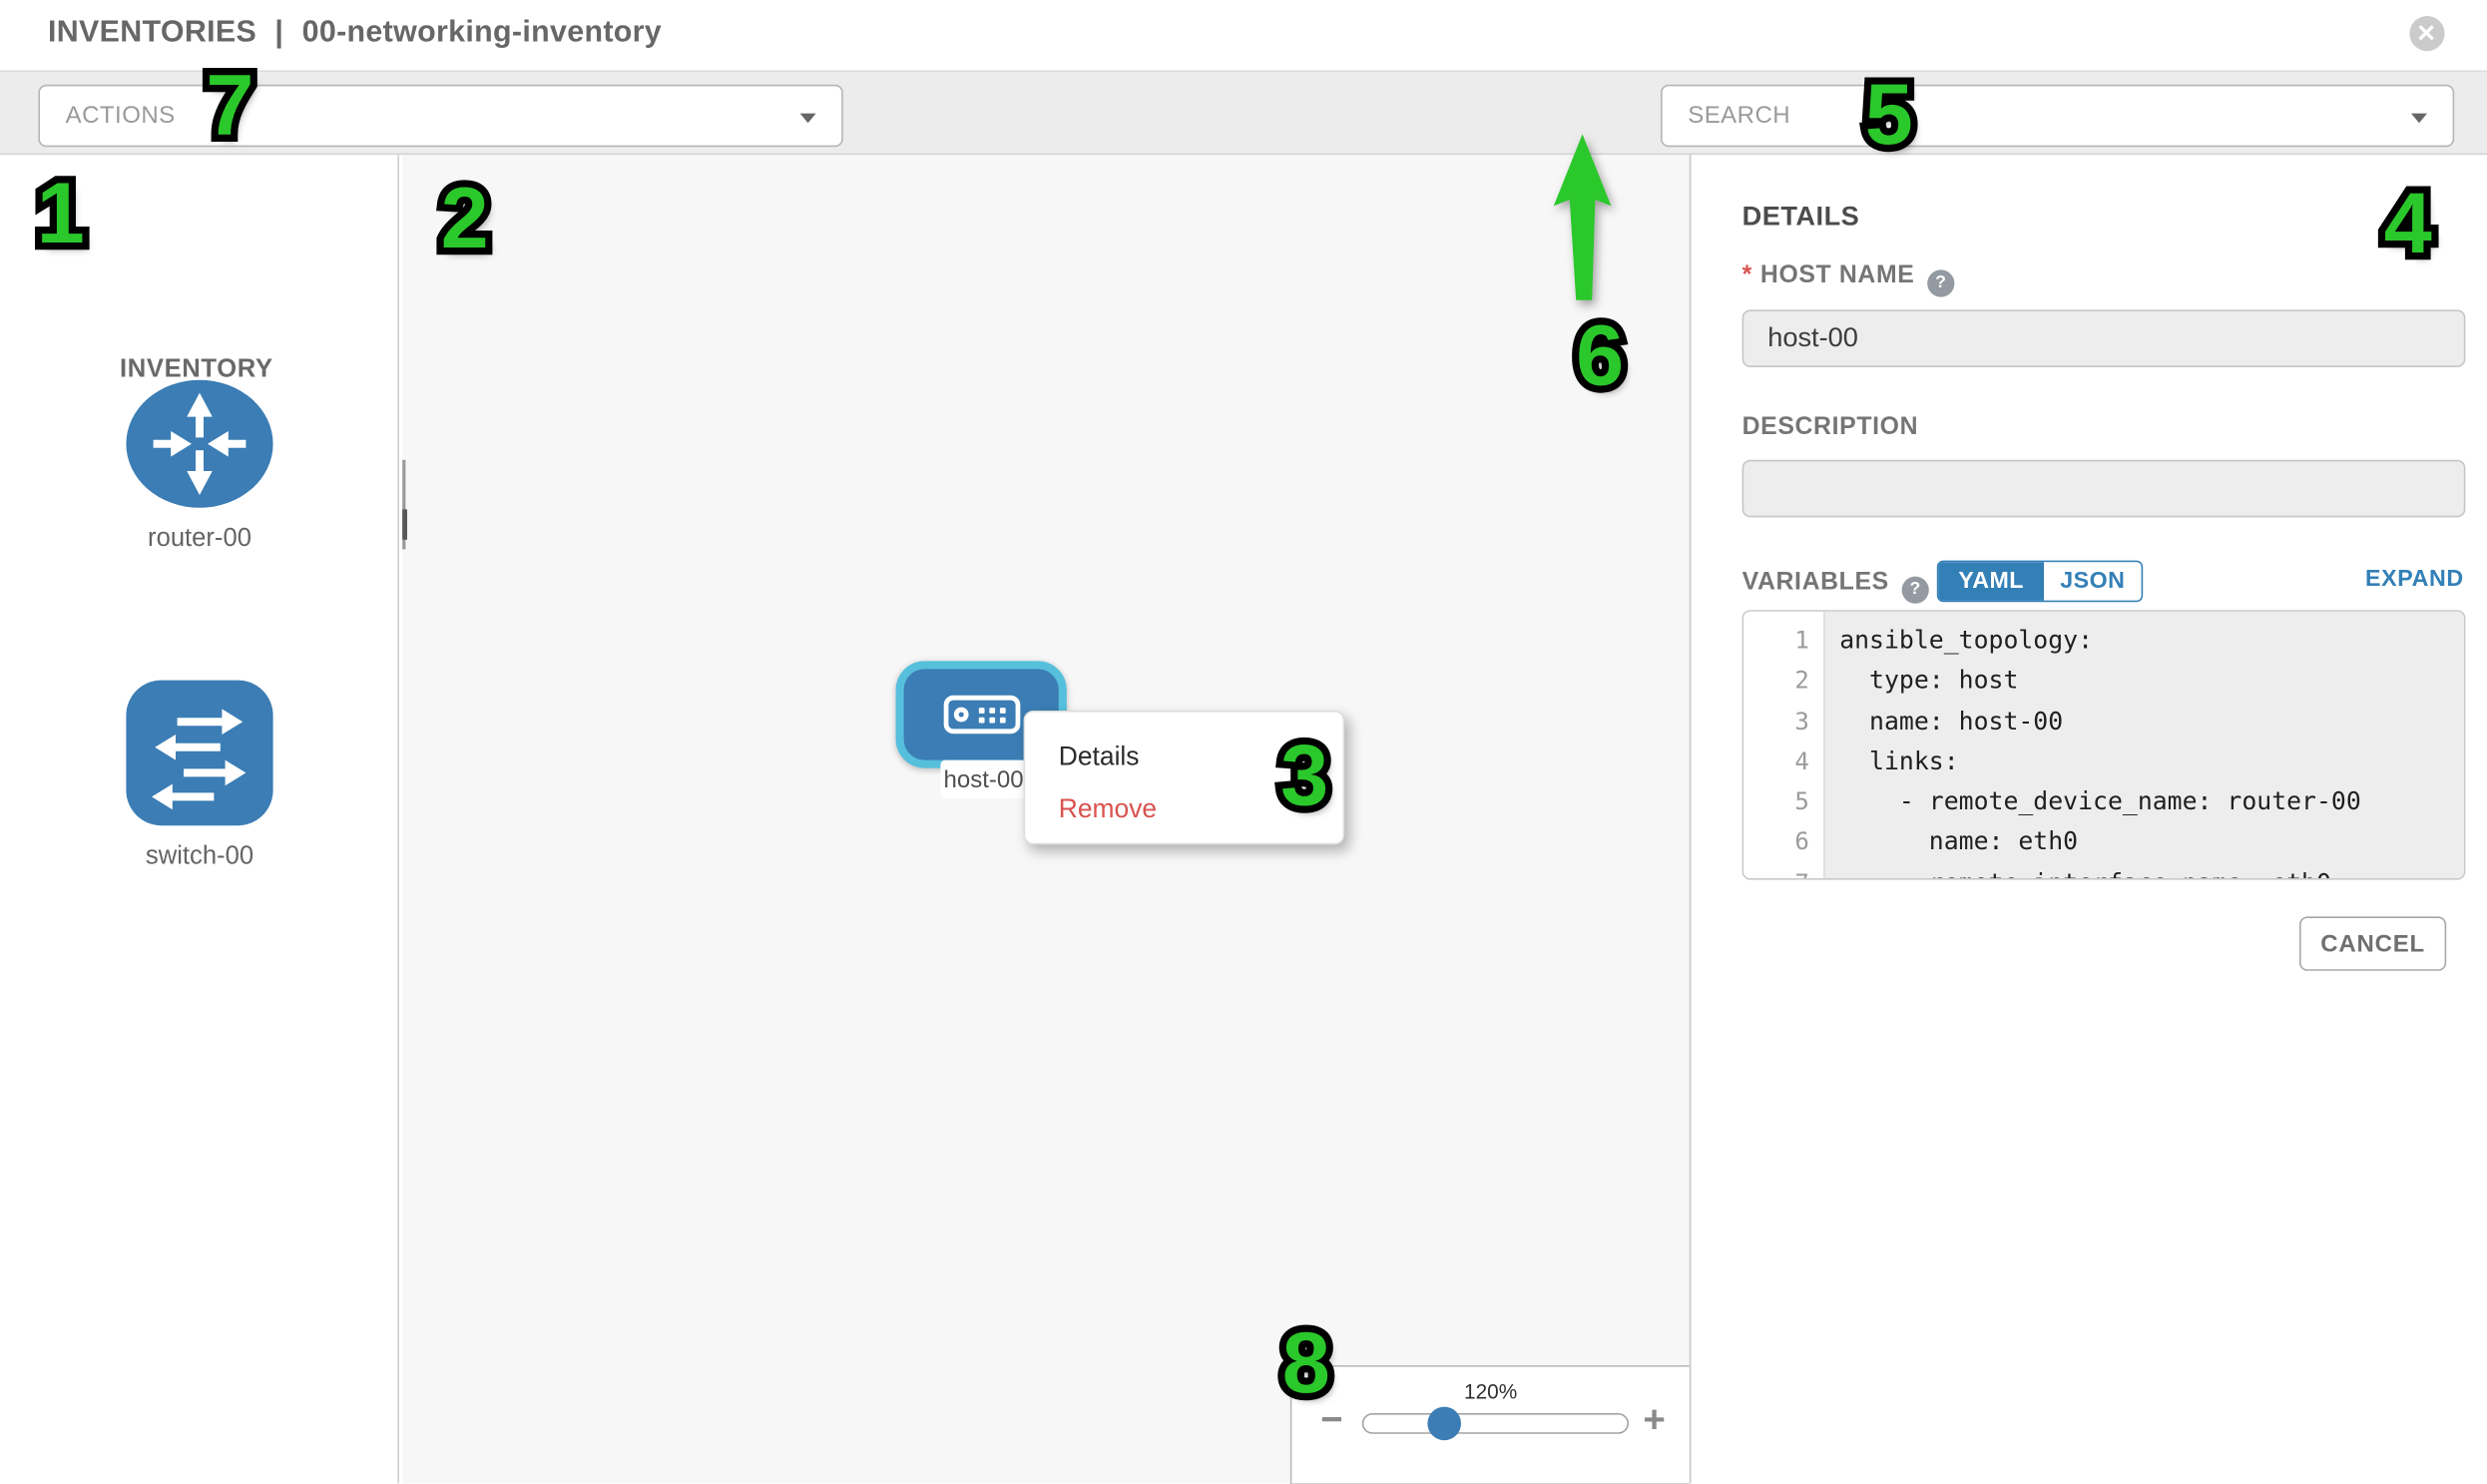 This screenshot has width=2487, height=1484. Describe the element at coordinates (1582, 217) in the screenshot. I see `annotation-arrow-icon` at that location.